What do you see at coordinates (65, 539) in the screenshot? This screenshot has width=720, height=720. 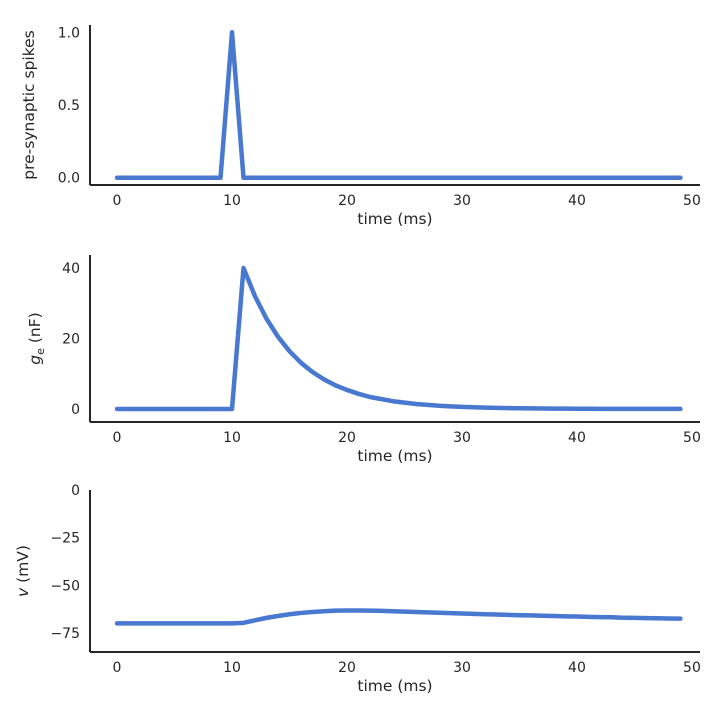 I see `y-tick-label: −25` at bounding box center [65, 539].